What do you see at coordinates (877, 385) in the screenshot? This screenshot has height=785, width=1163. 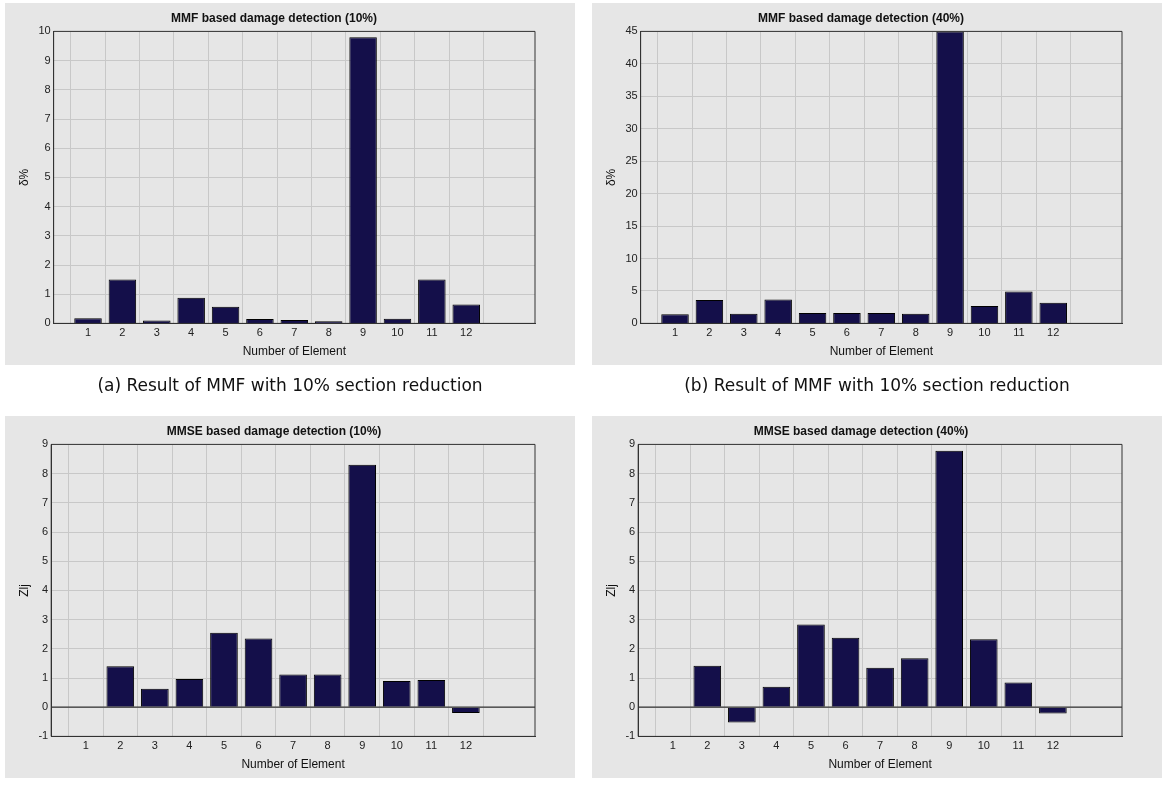 I see `text: (b) Result of MMF with 10% section reduction` at bounding box center [877, 385].